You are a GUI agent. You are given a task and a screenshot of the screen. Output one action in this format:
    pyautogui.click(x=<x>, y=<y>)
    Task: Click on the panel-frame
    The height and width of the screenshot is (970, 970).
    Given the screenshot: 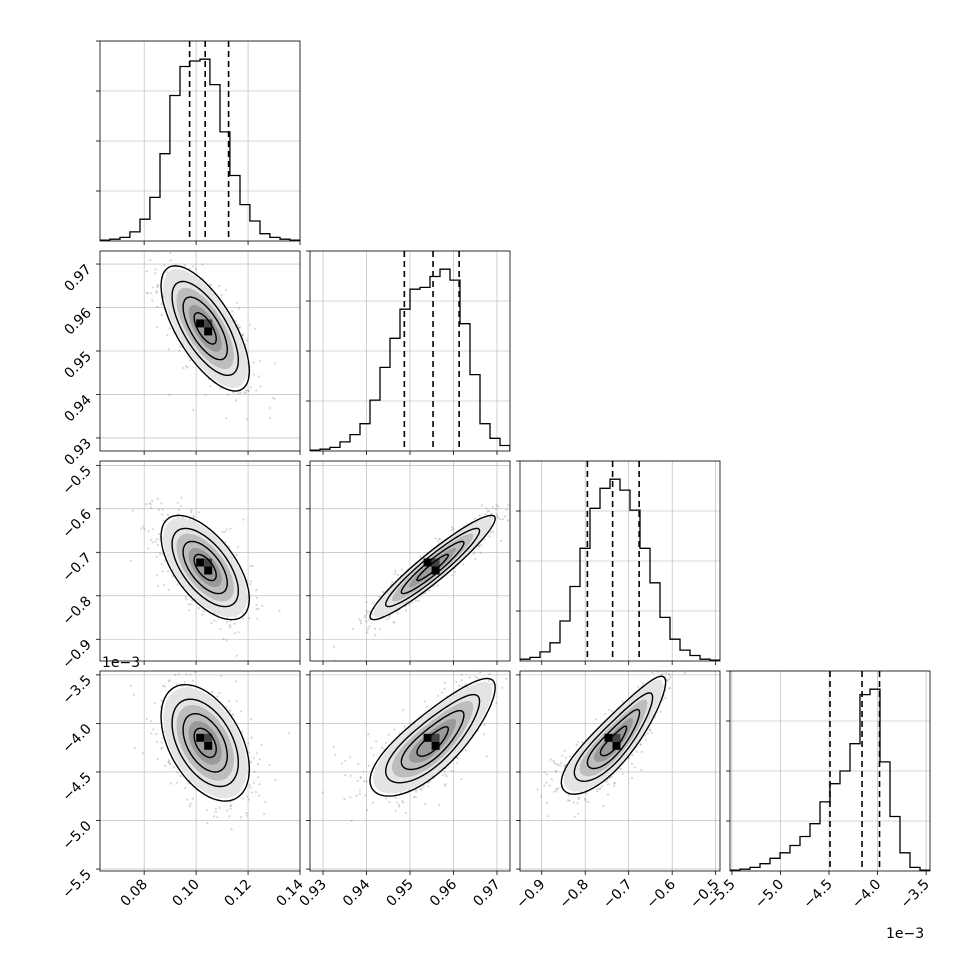 What is the action you would take?
    pyautogui.click(x=830, y=771)
    